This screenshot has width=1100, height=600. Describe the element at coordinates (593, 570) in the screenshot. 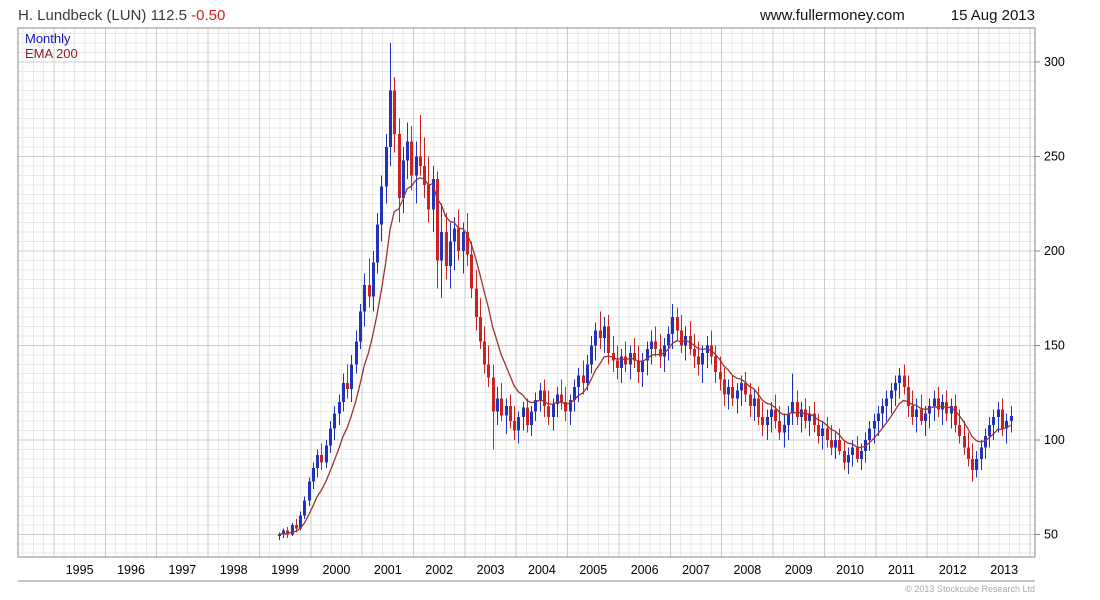

I see `svg-text: 2005` at that location.